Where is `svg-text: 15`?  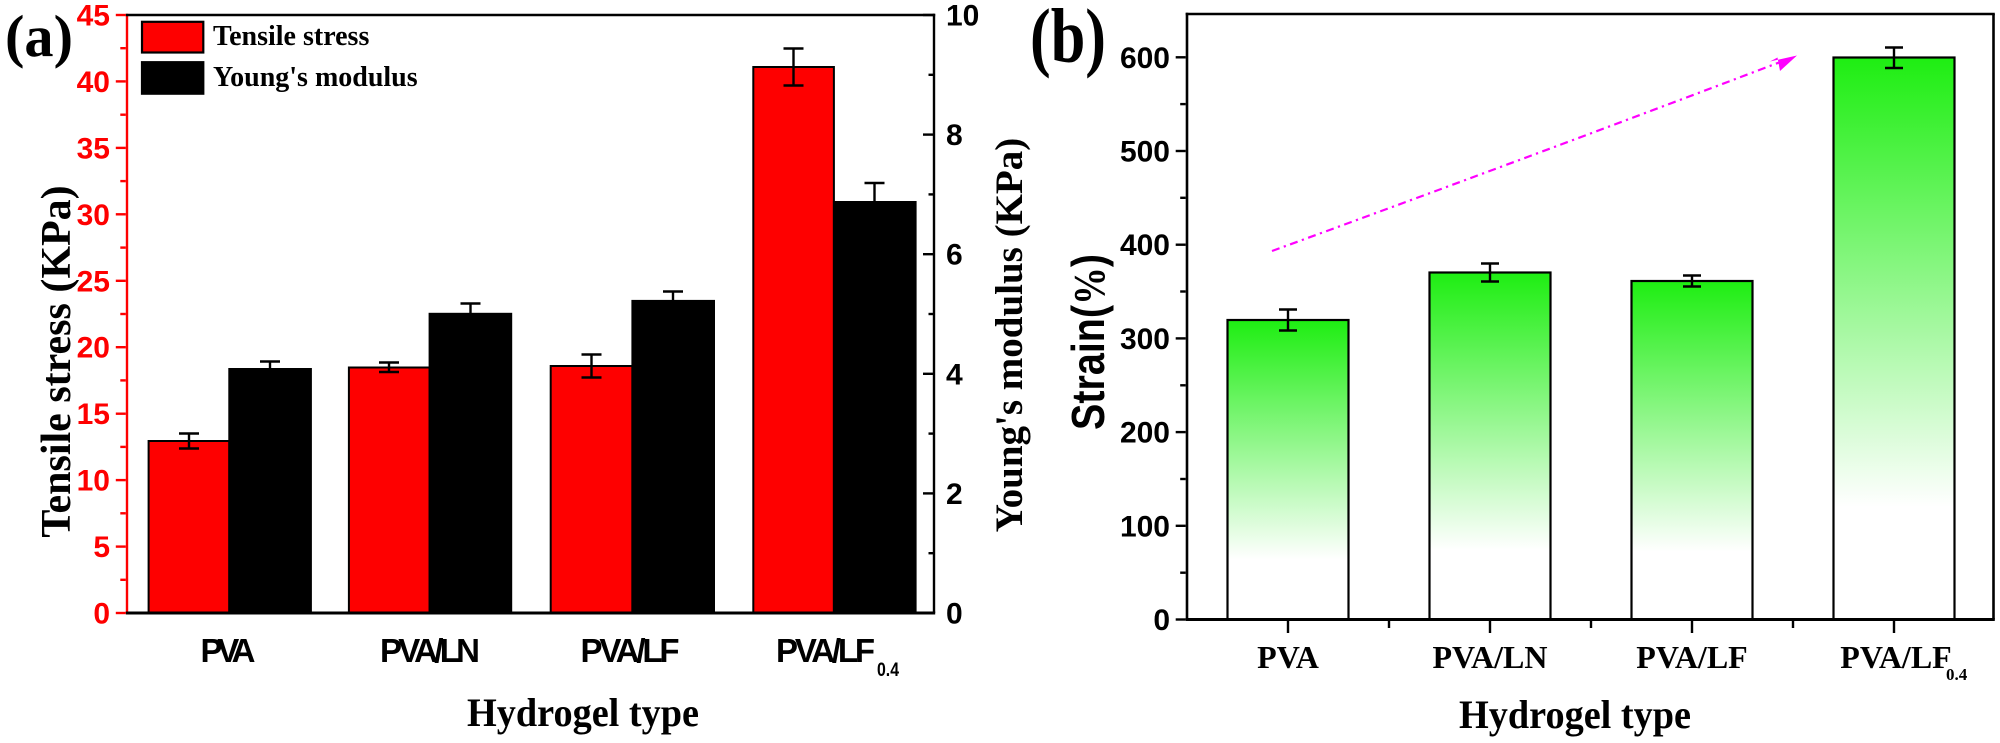 svg-text: 15 is located at coordinates (93, 414).